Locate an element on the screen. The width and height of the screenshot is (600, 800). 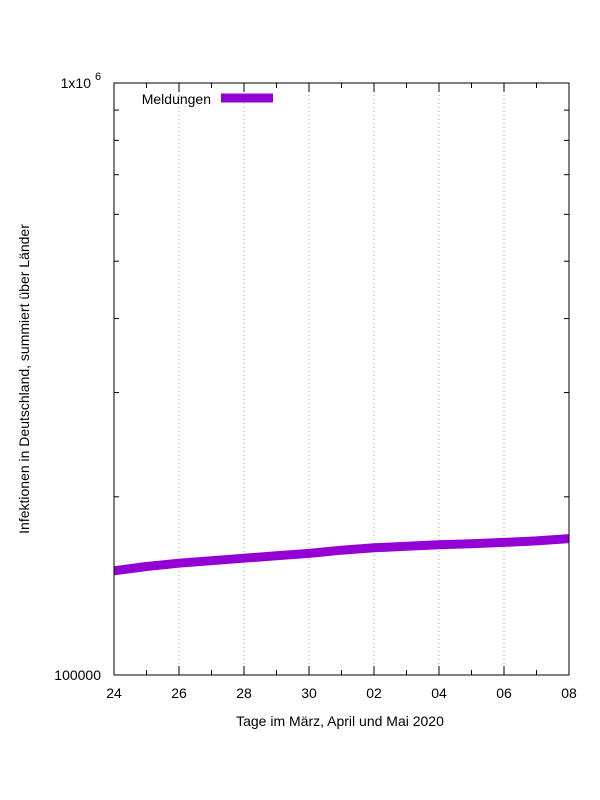
series-line-meldungen is located at coordinates (341, 555).